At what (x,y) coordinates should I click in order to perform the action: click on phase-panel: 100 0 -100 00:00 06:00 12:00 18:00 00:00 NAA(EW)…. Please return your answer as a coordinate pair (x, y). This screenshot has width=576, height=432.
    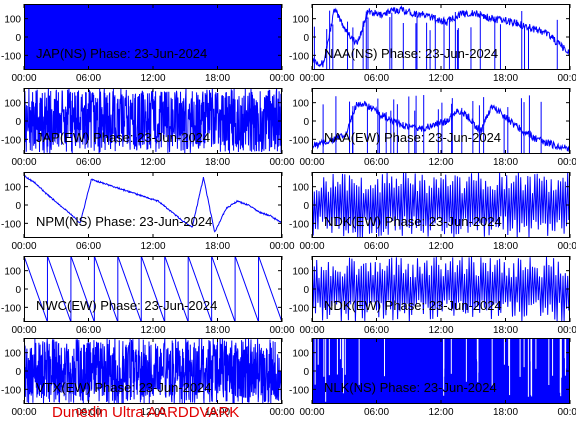
    Looking at the image, I should click on (432, 128).